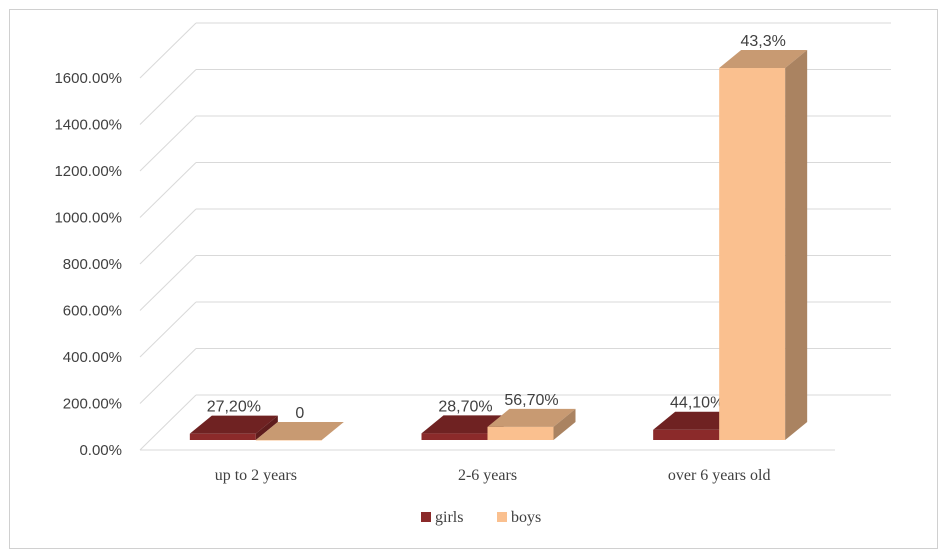 The height and width of the screenshot is (557, 947). Describe the element at coordinates (92, 404) in the screenshot. I see `y-tick-label: 200.00%` at that location.